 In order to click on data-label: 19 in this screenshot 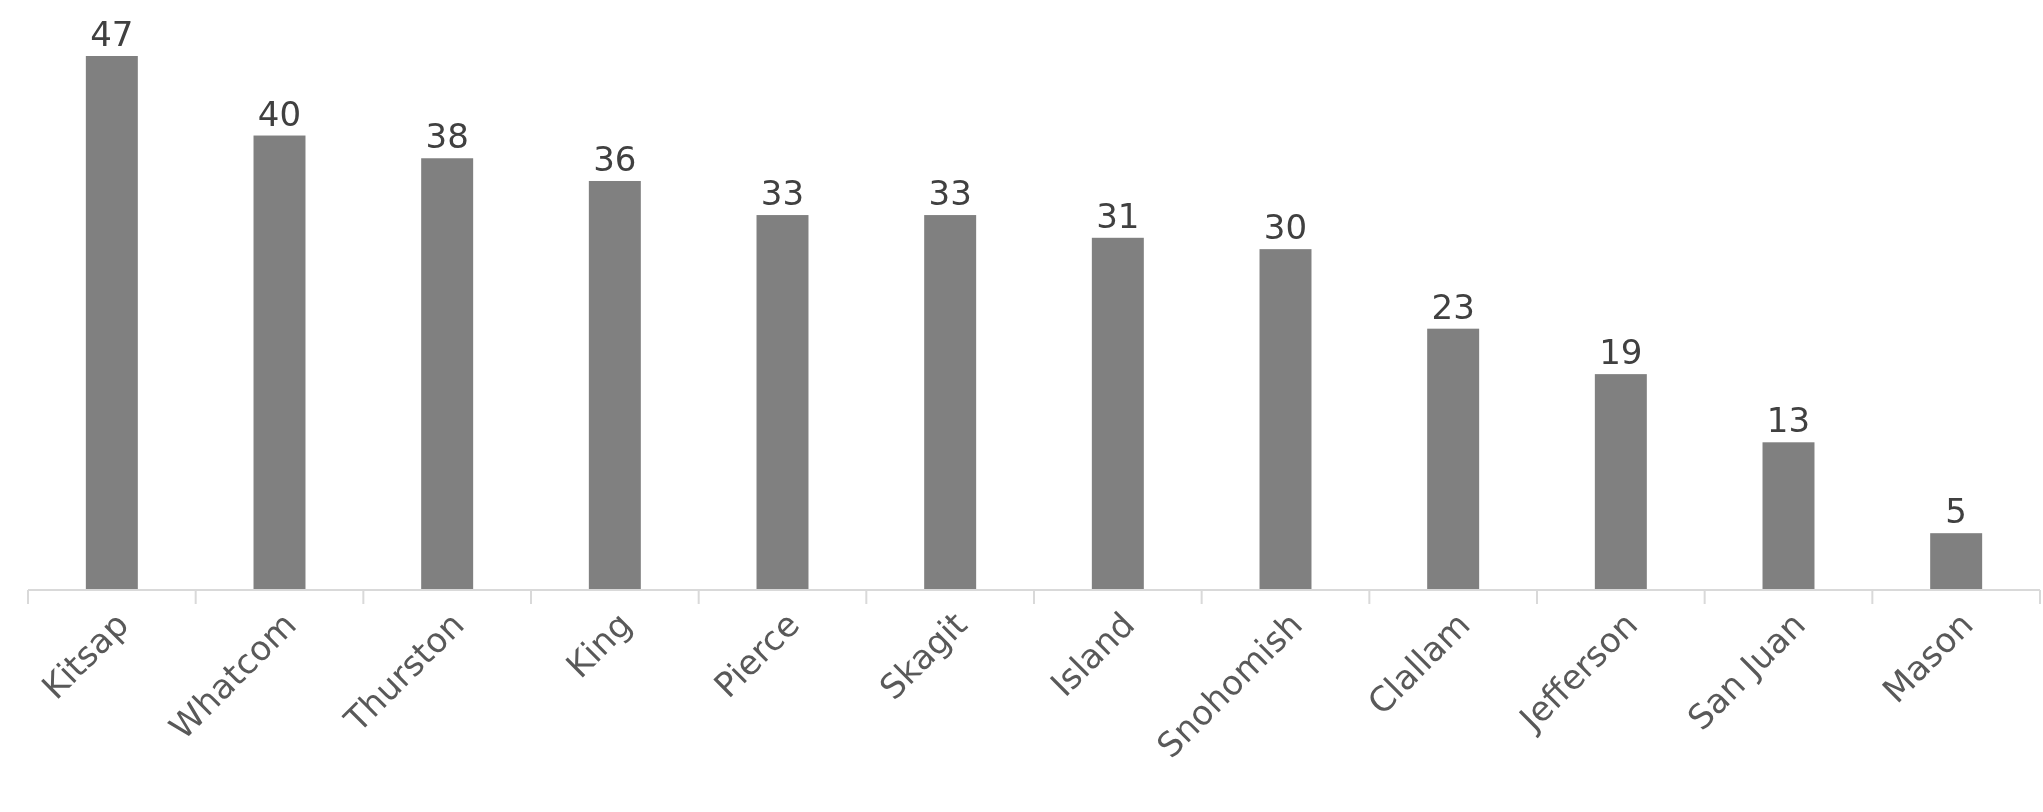, I will do `click(1621, 352)`.